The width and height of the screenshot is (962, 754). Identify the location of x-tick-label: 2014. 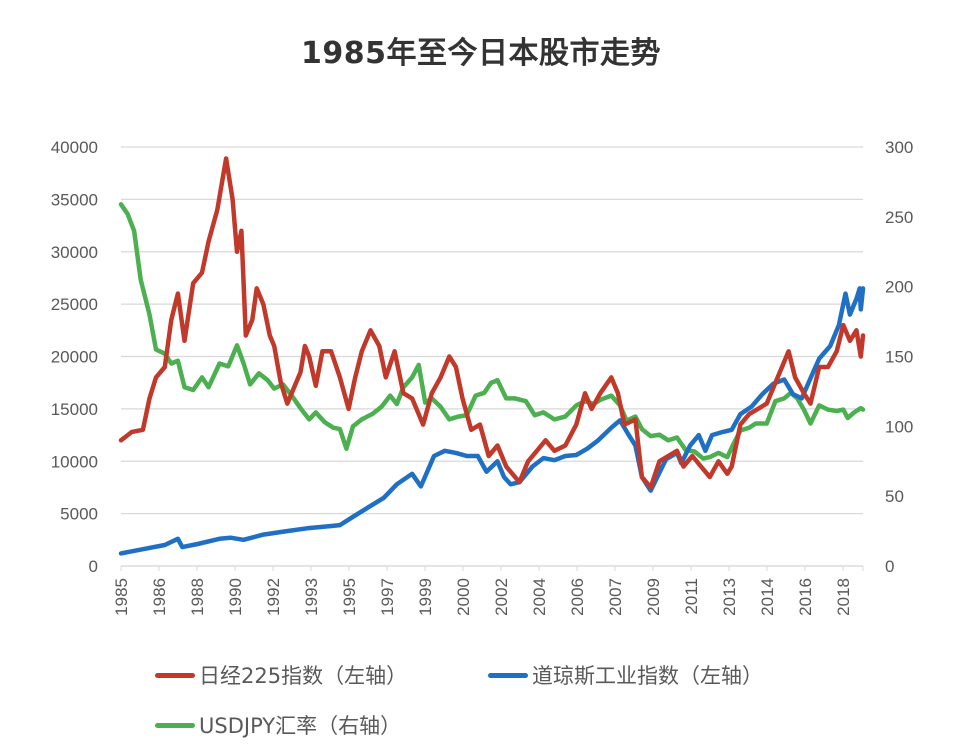
(767, 597).